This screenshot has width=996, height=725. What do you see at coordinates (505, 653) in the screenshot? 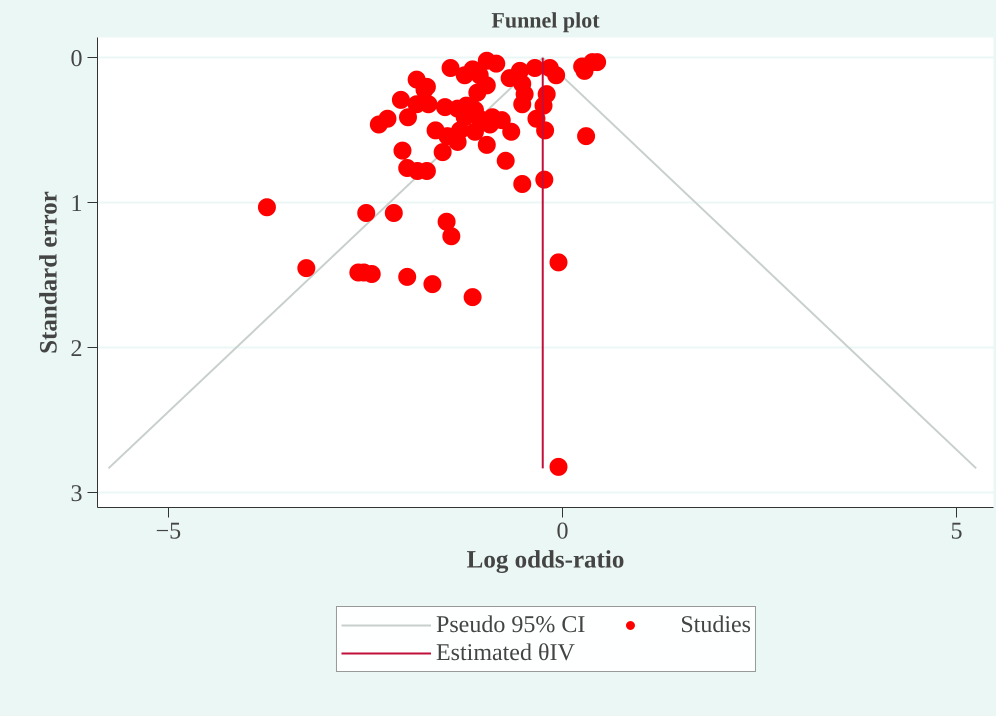
I see `legend-label: Estimated θIV` at bounding box center [505, 653].